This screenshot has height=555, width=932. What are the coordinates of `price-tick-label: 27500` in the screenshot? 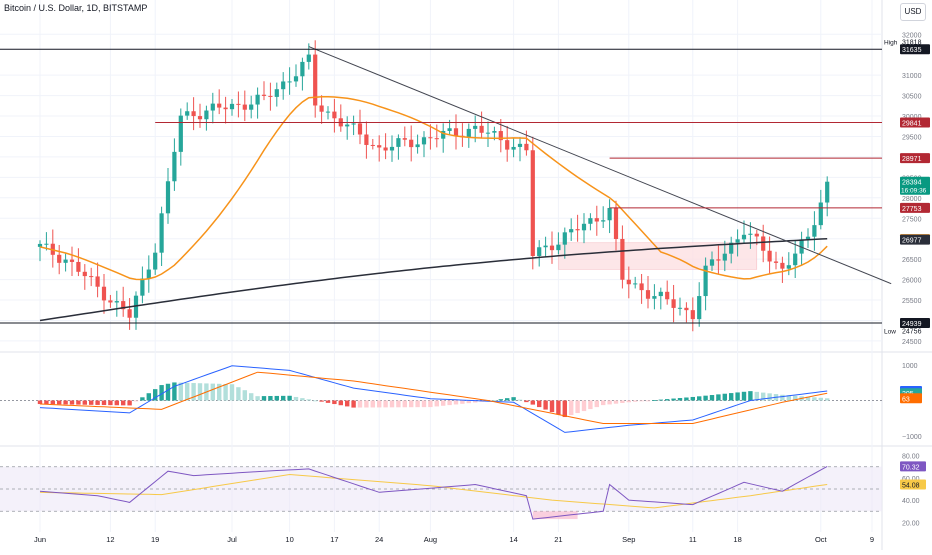 It's located at (912, 219).